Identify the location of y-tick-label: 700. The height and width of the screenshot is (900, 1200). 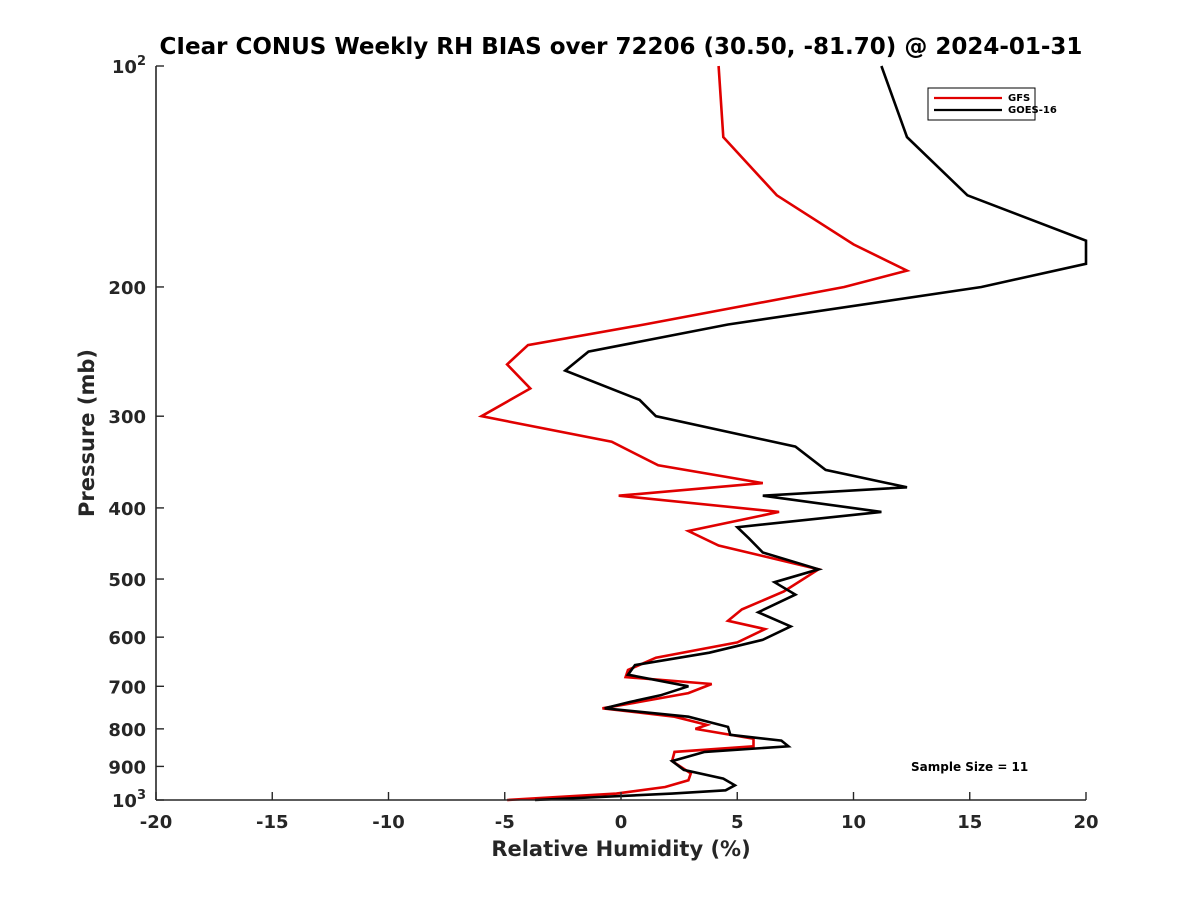
(127, 687).